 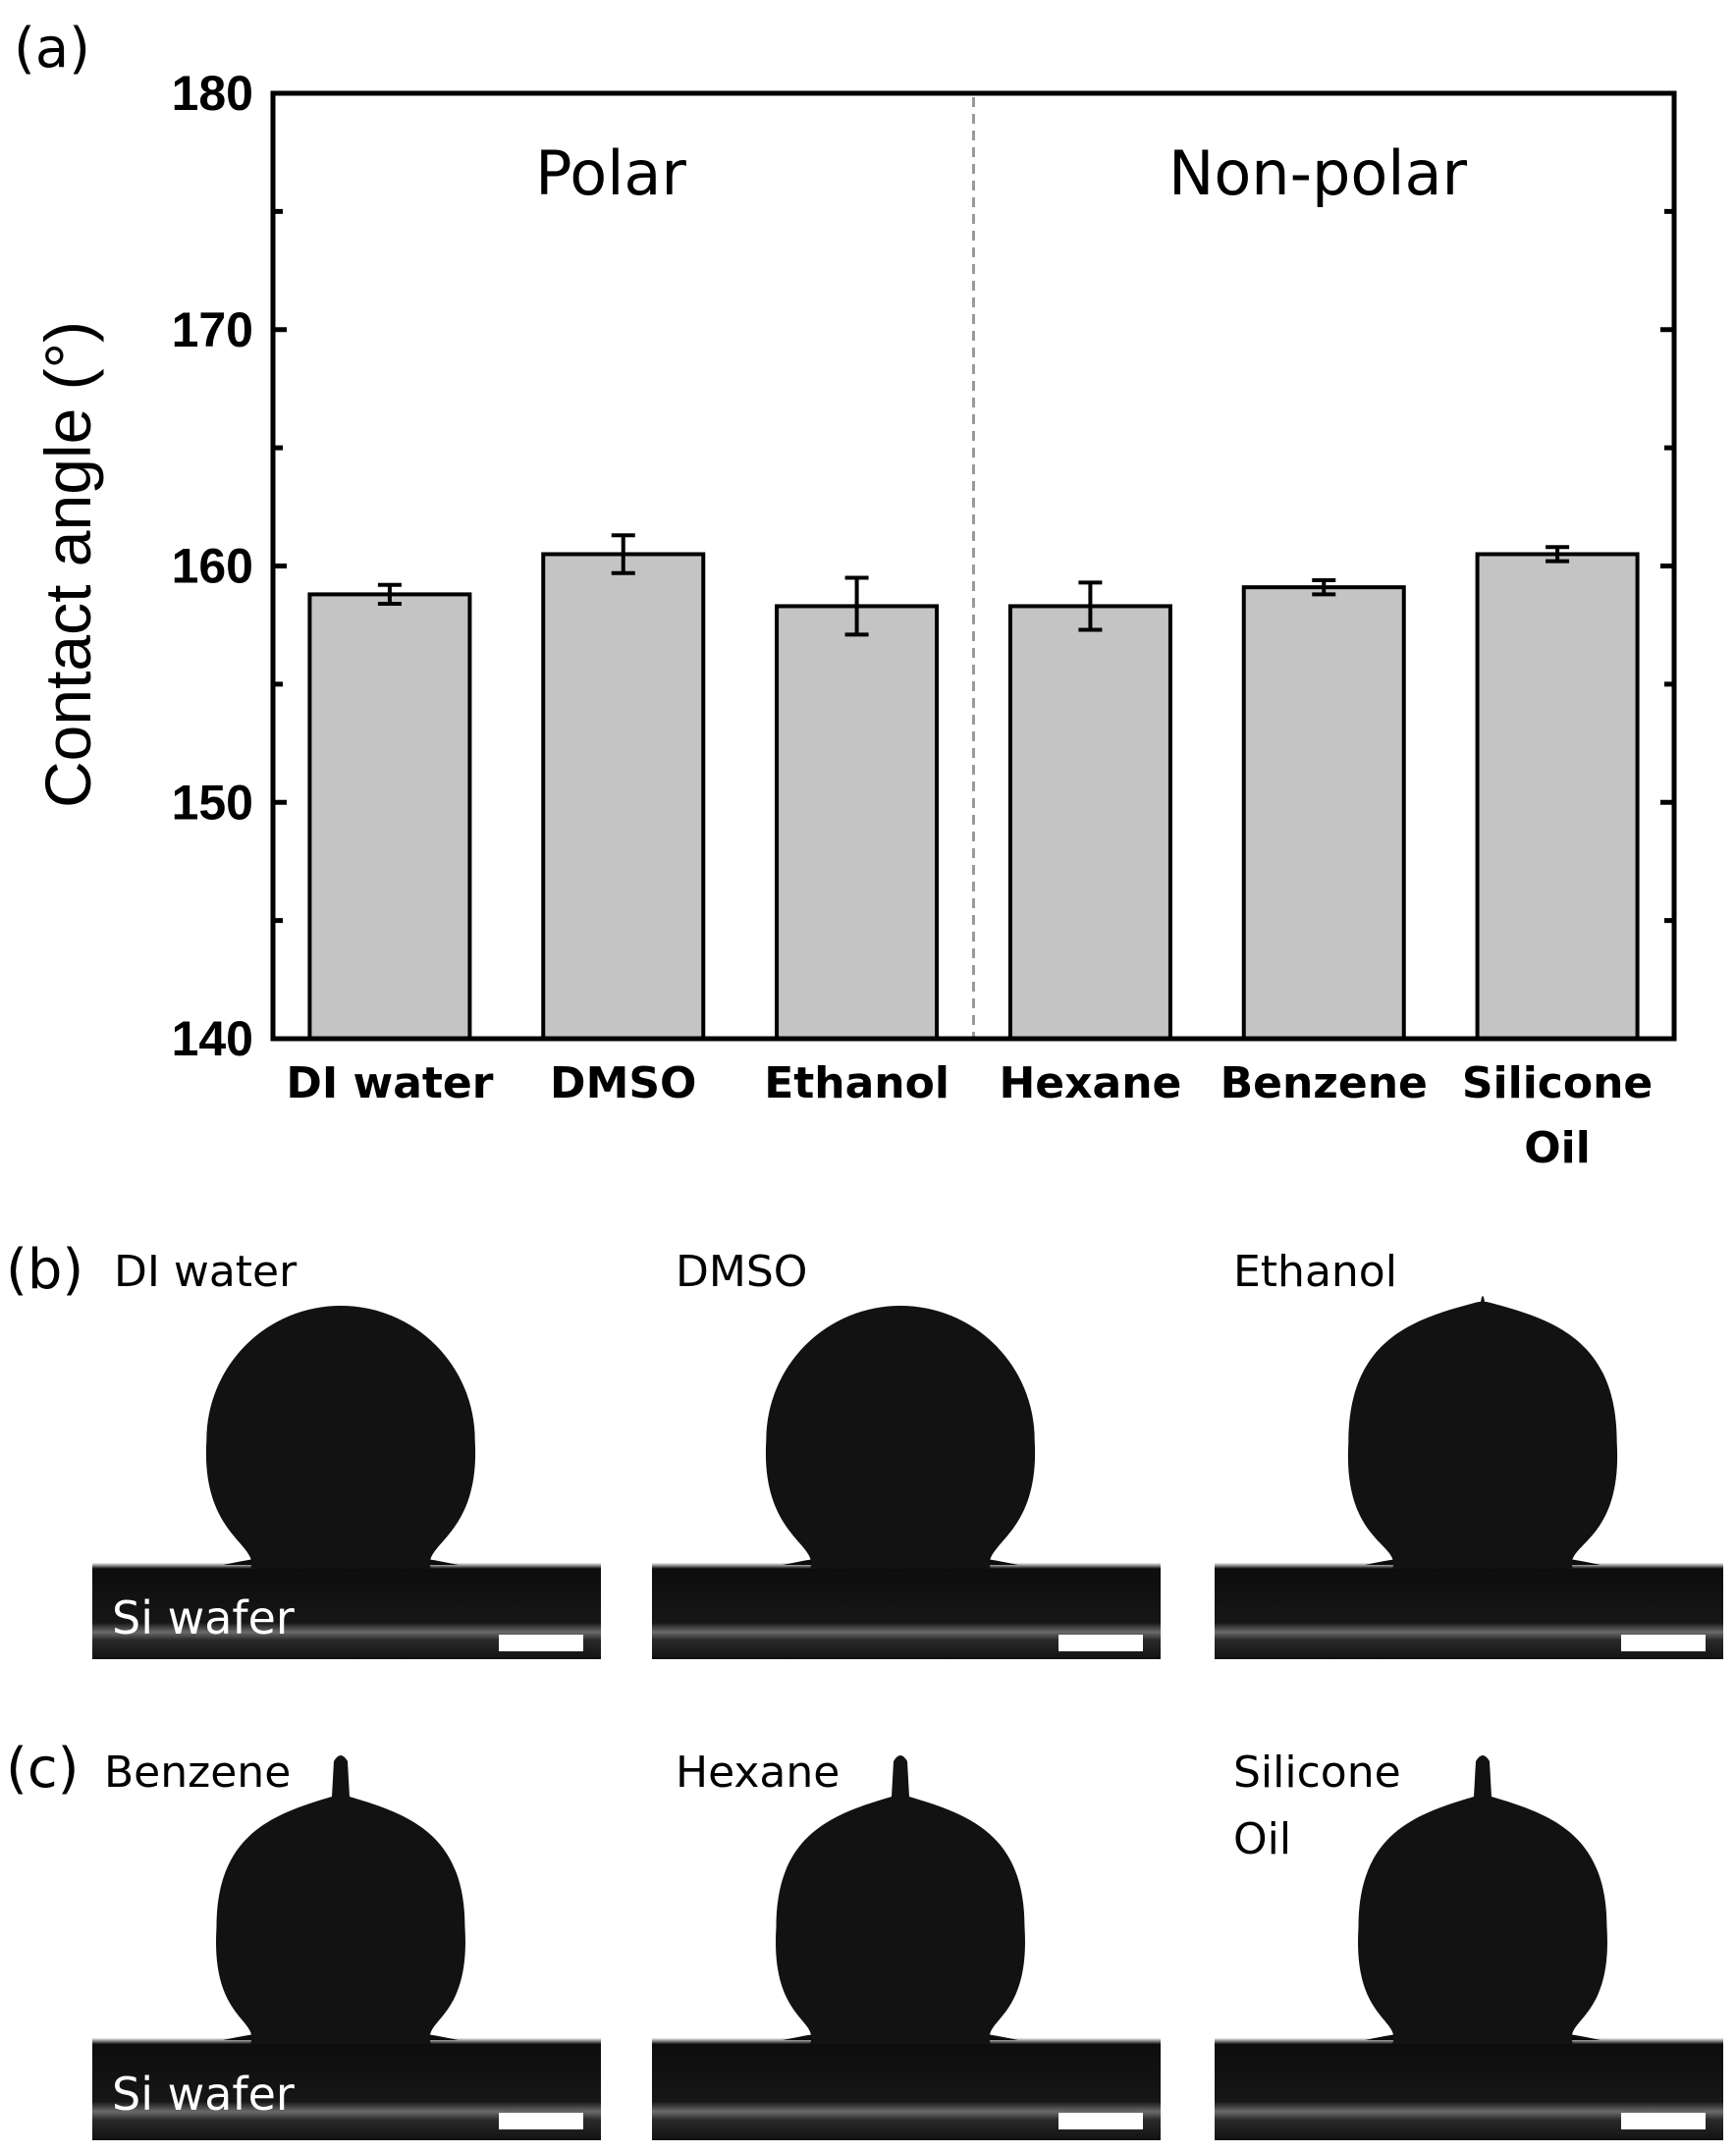 What do you see at coordinates (1317, 173) in the screenshot?
I see `group-label-nonpolar: Non-polar` at bounding box center [1317, 173].